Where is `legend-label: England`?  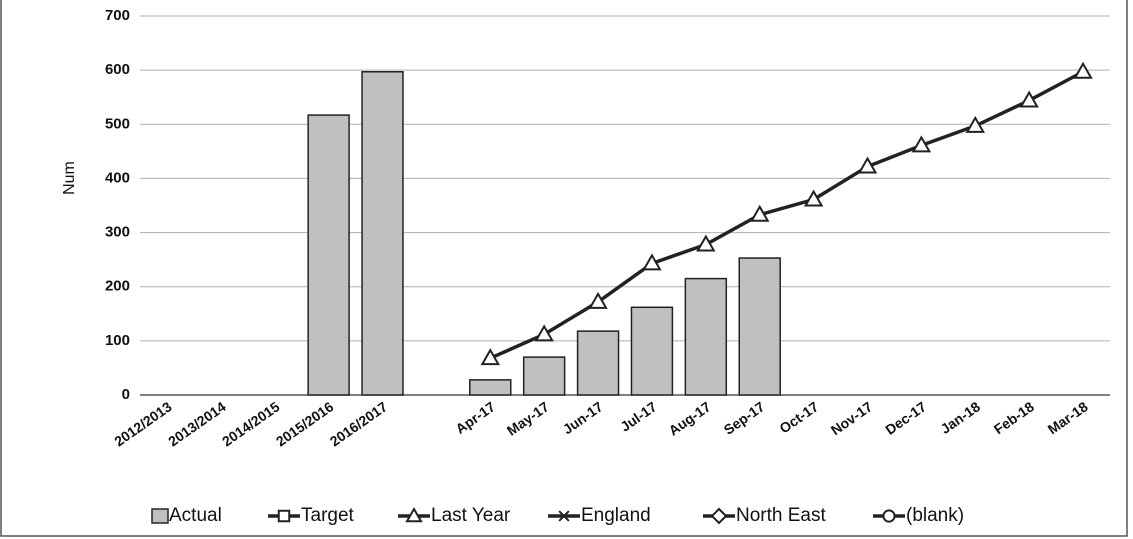
legend-label: England is located at coordinates (616, 515).